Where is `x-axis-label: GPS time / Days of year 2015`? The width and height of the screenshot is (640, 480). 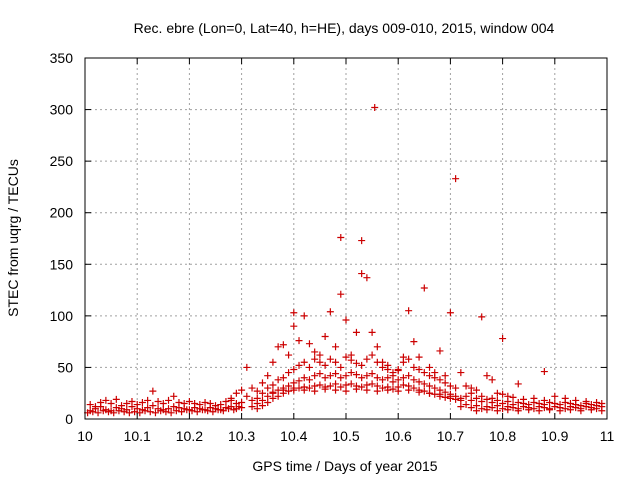 x-axis-label: GPS time / Days of year 2015 is located at coordinates (344, 466).